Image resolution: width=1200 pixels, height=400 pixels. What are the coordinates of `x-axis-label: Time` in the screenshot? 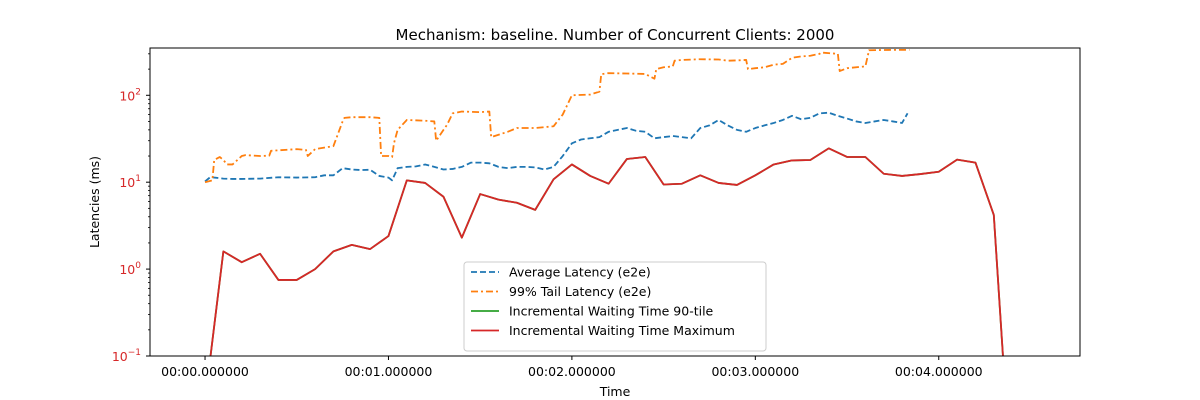 It's located at (615, 391).